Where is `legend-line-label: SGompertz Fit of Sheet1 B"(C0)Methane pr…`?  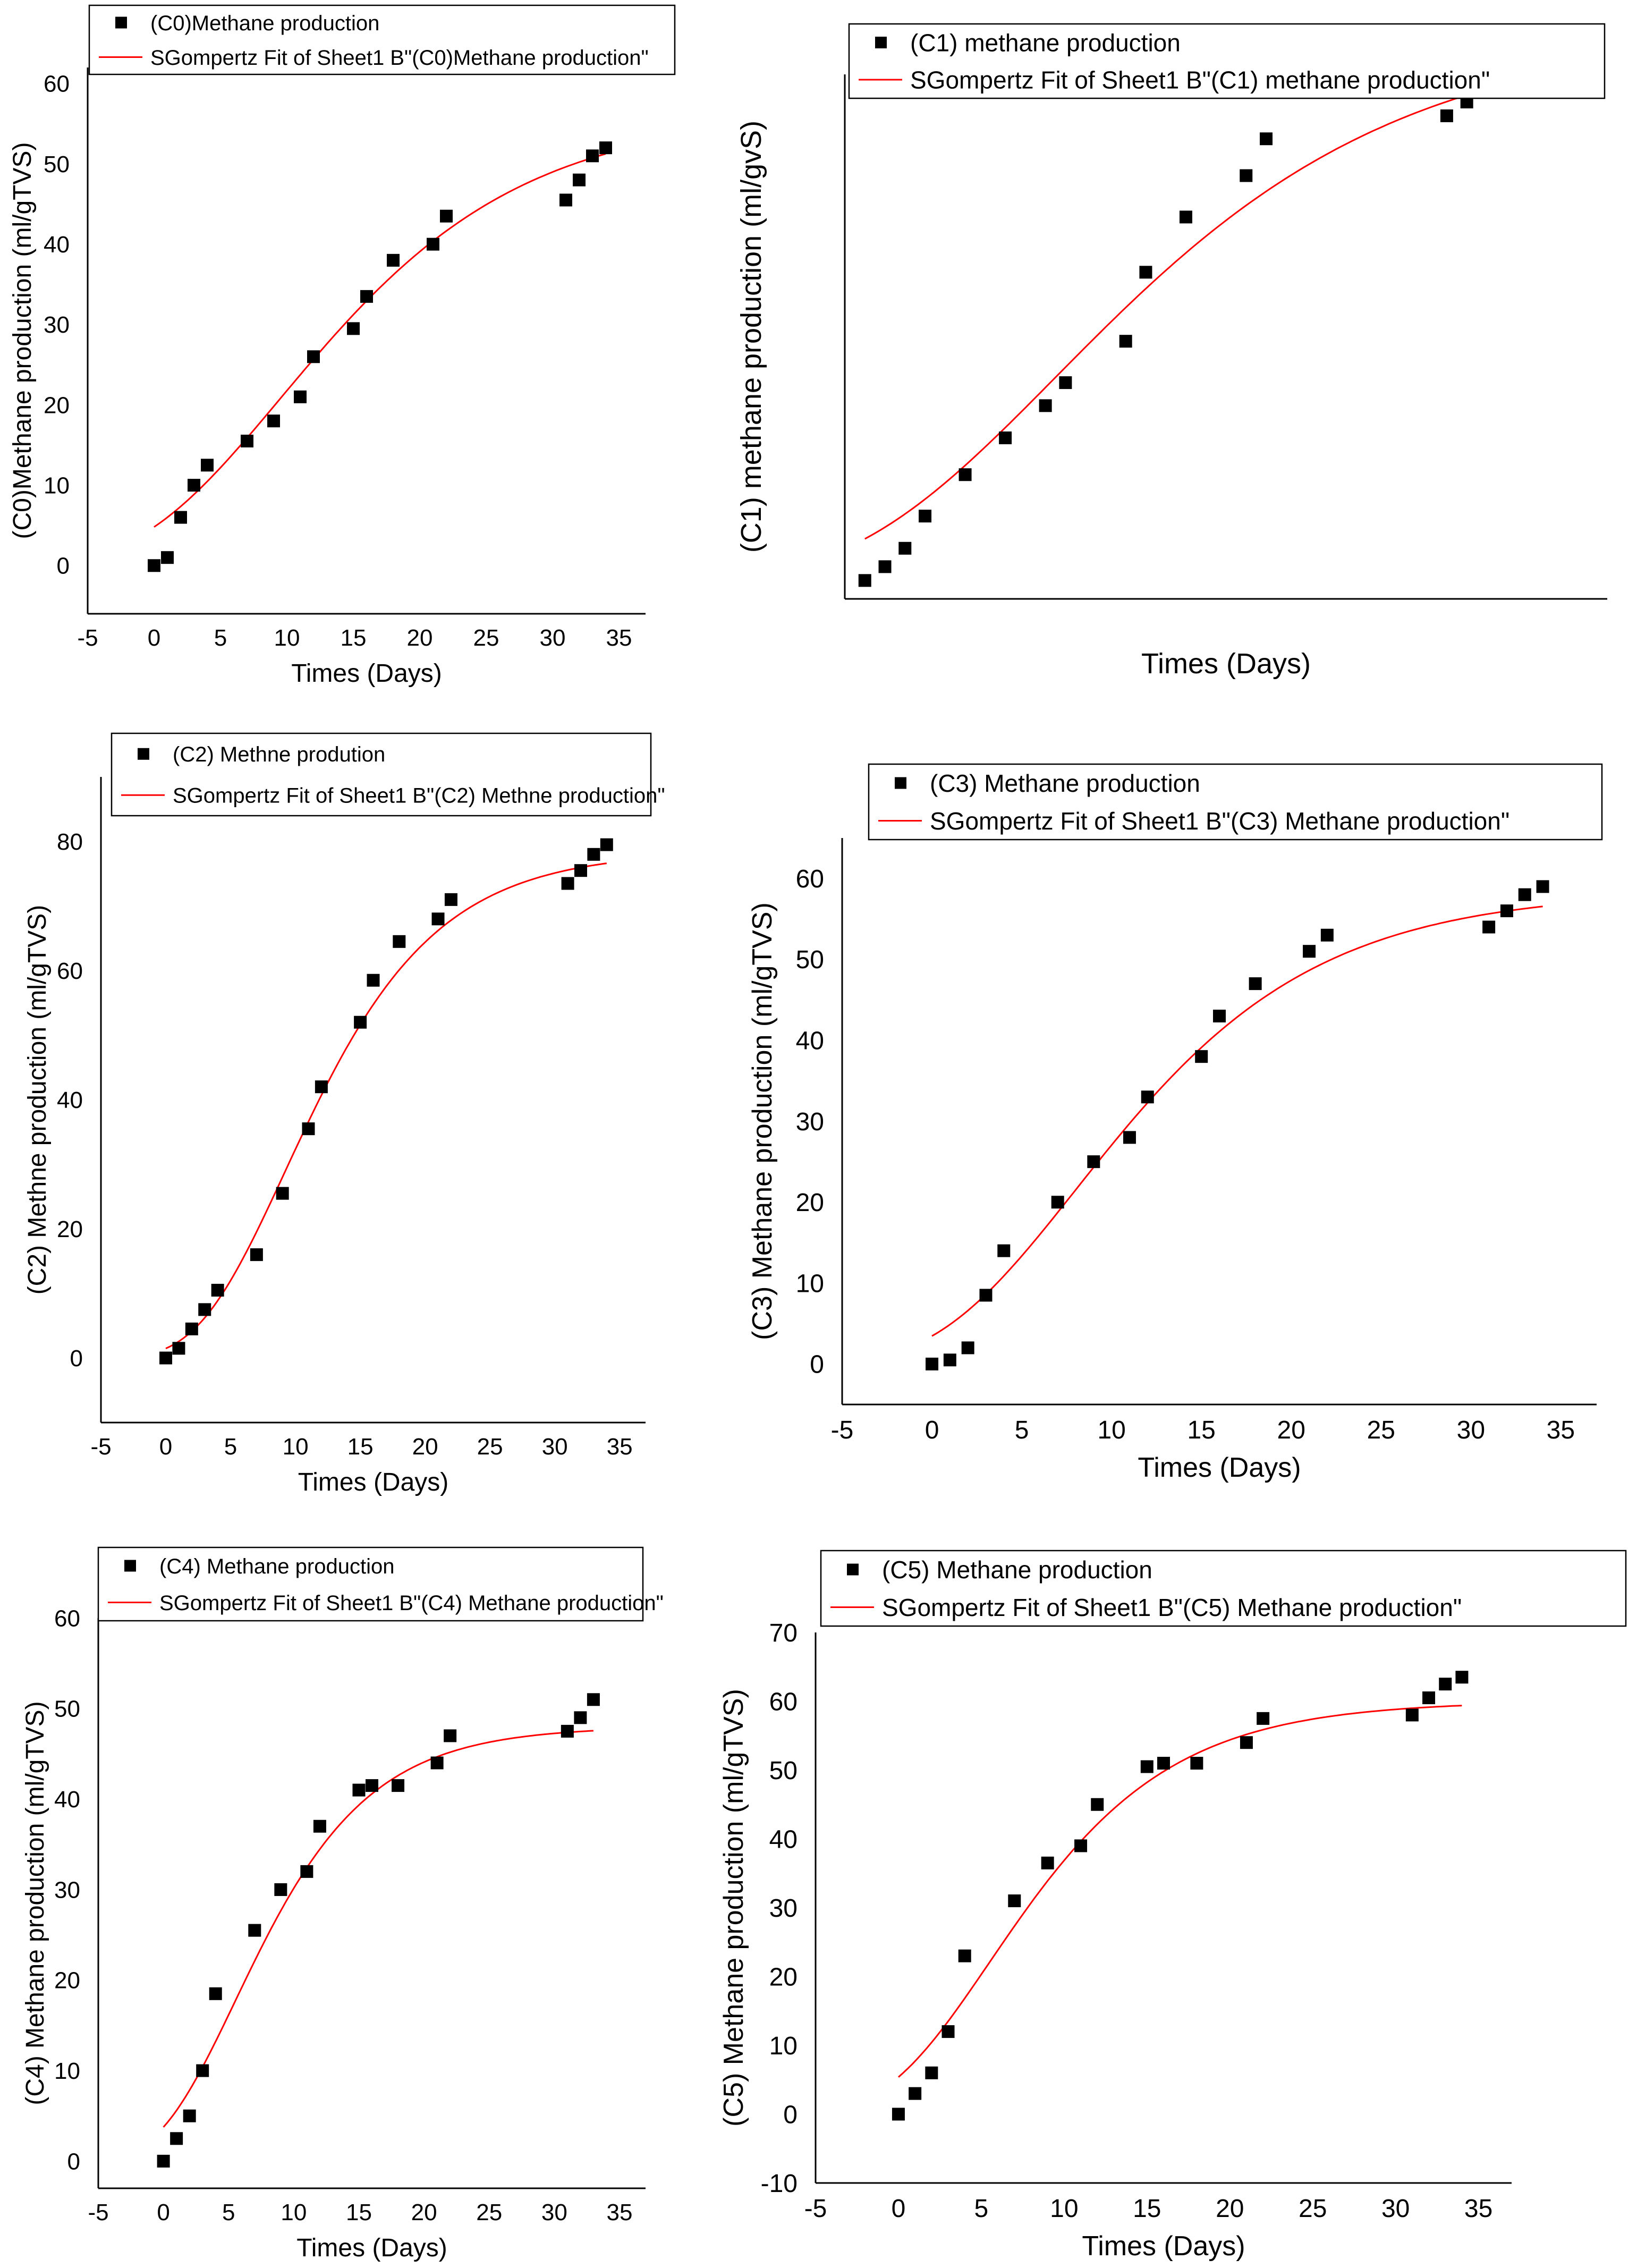
legend-line-label: SGompertz Fit of Sheet1 B"(C0)Methane pr… is located at coordinates (399, 58).